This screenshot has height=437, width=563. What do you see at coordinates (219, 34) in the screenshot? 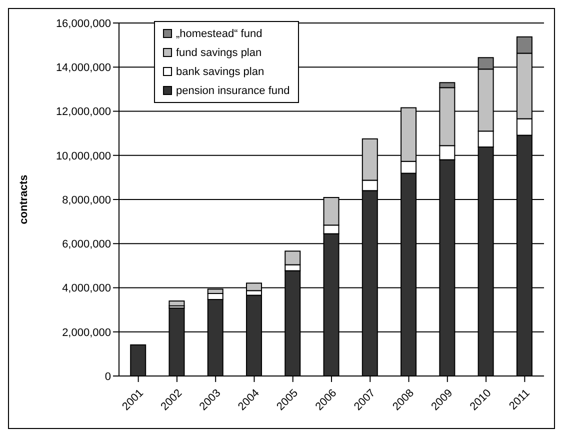
I see `legend-label: „homestead“ fund` at bounding box center [219, 34].